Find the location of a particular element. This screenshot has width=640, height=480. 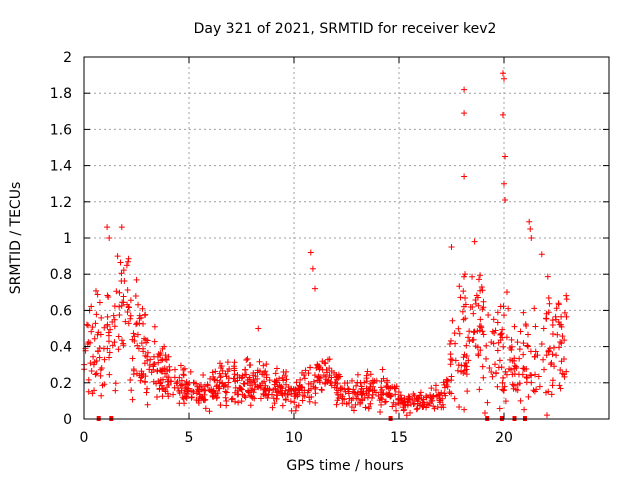

y-axis-title: SRMTID / TECUs is located at coordinates (16, 238).